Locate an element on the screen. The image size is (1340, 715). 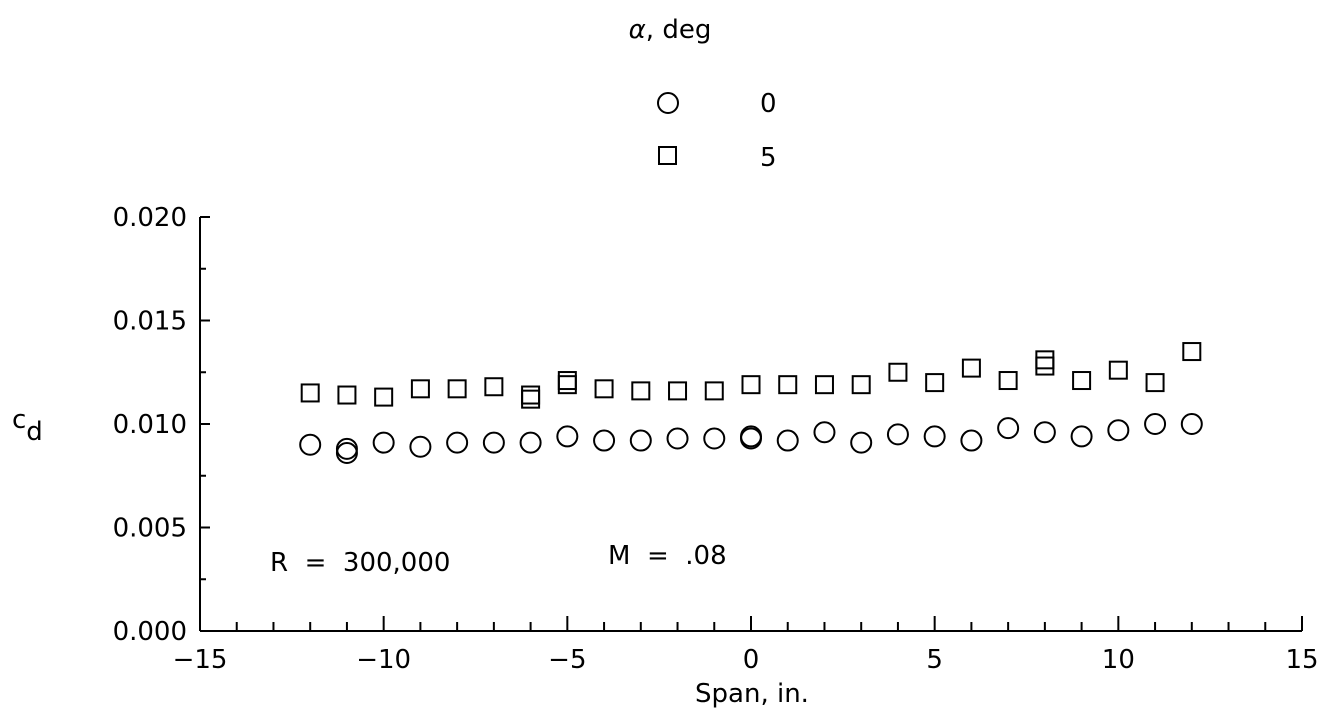
legend-title: α, deg is located at coordinates (670, 30).